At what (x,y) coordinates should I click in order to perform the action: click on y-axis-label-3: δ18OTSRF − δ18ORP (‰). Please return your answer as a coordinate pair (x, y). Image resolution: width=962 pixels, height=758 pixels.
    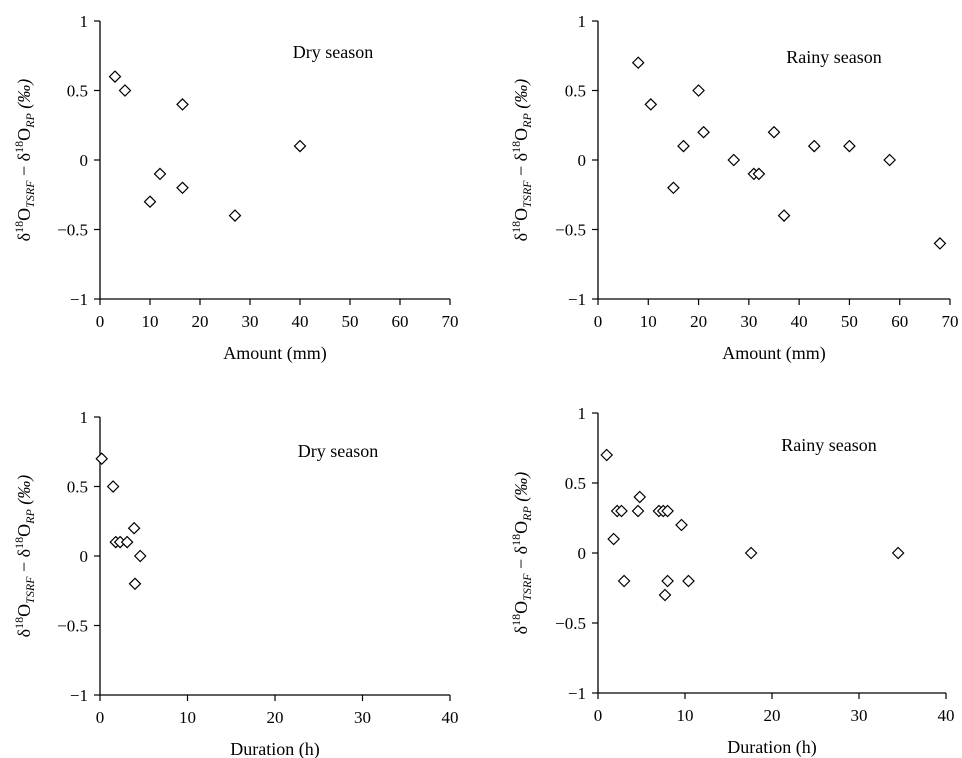
    Looking at the image, I should click on (24, 556).